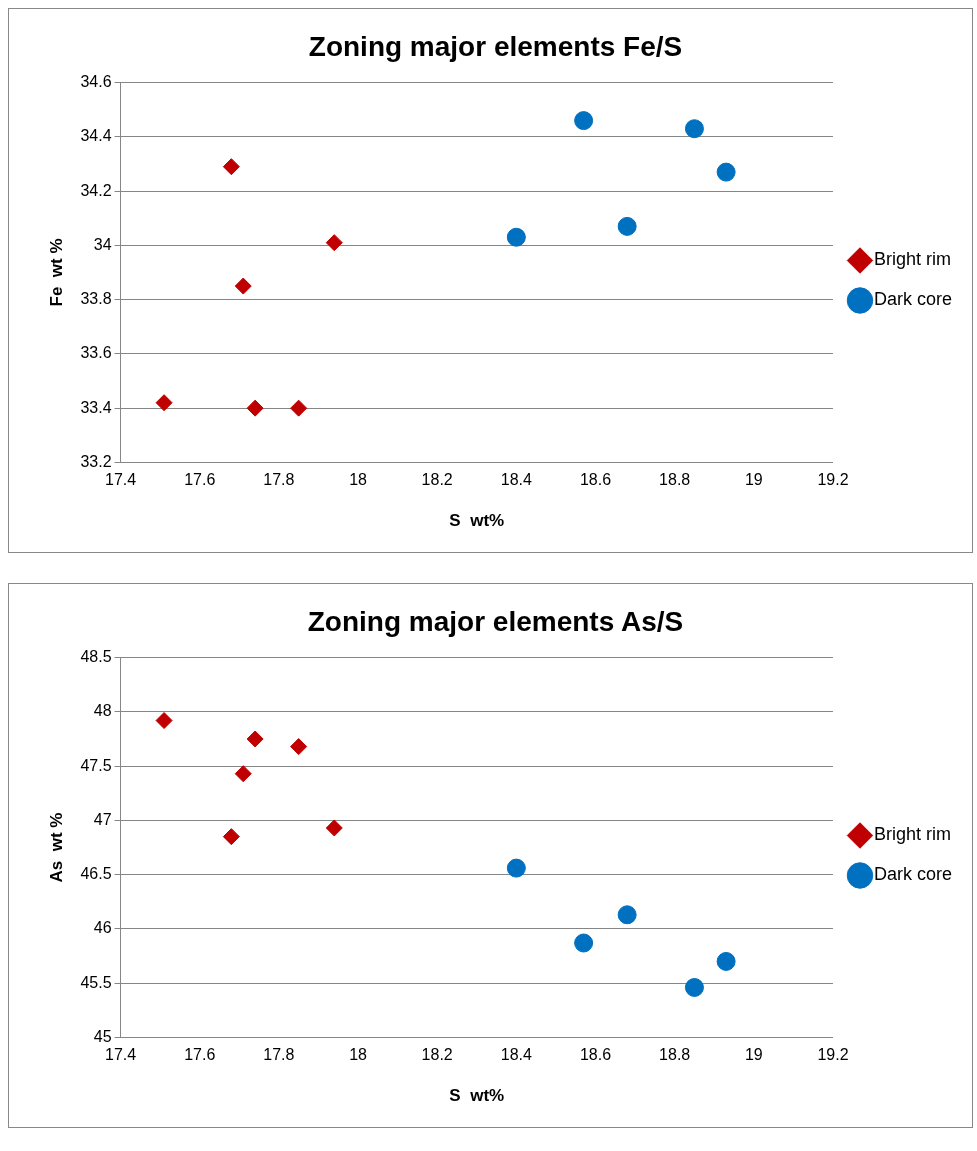 The image size is (977, 1151). Describe the element at coordinates (96, 765) in the screenshot. I see `y-tick-label: 47.5` at that location.